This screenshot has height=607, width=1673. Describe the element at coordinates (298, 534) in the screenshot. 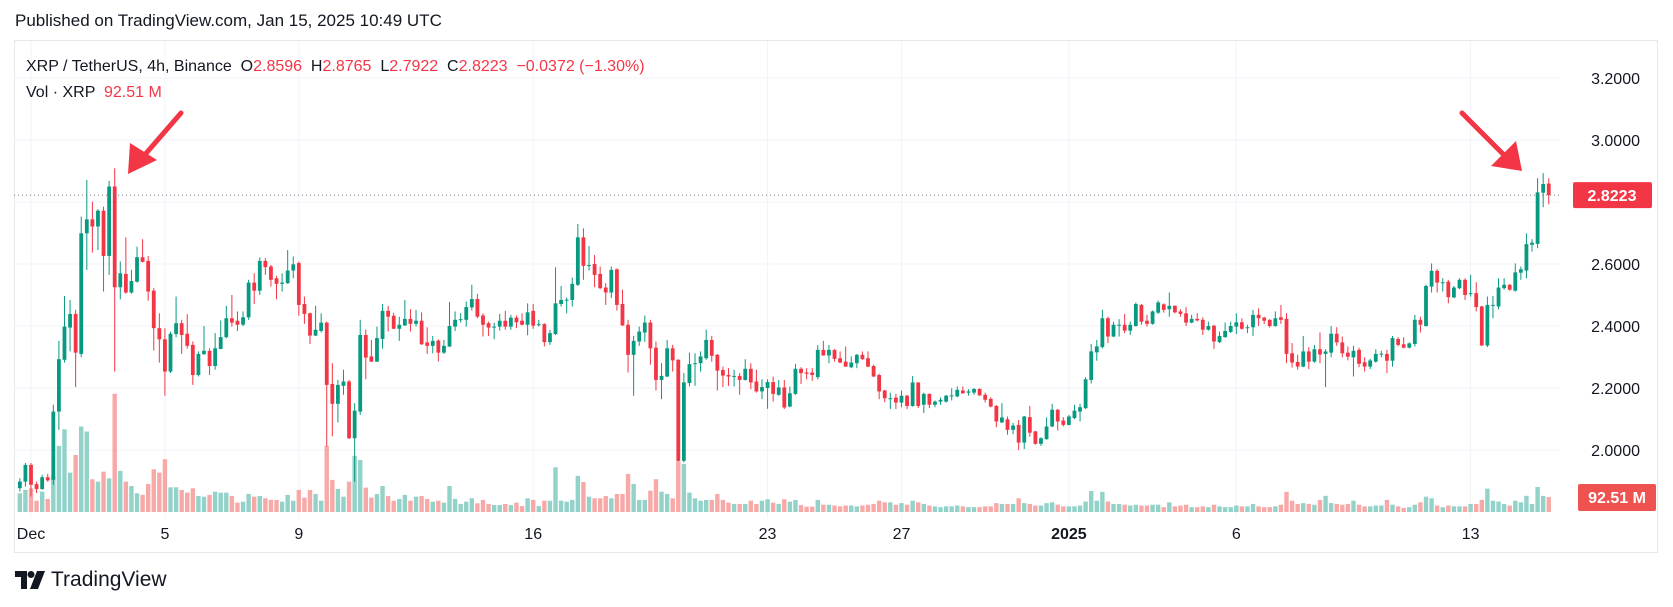

I see `time-tick-label: 9` at that location.